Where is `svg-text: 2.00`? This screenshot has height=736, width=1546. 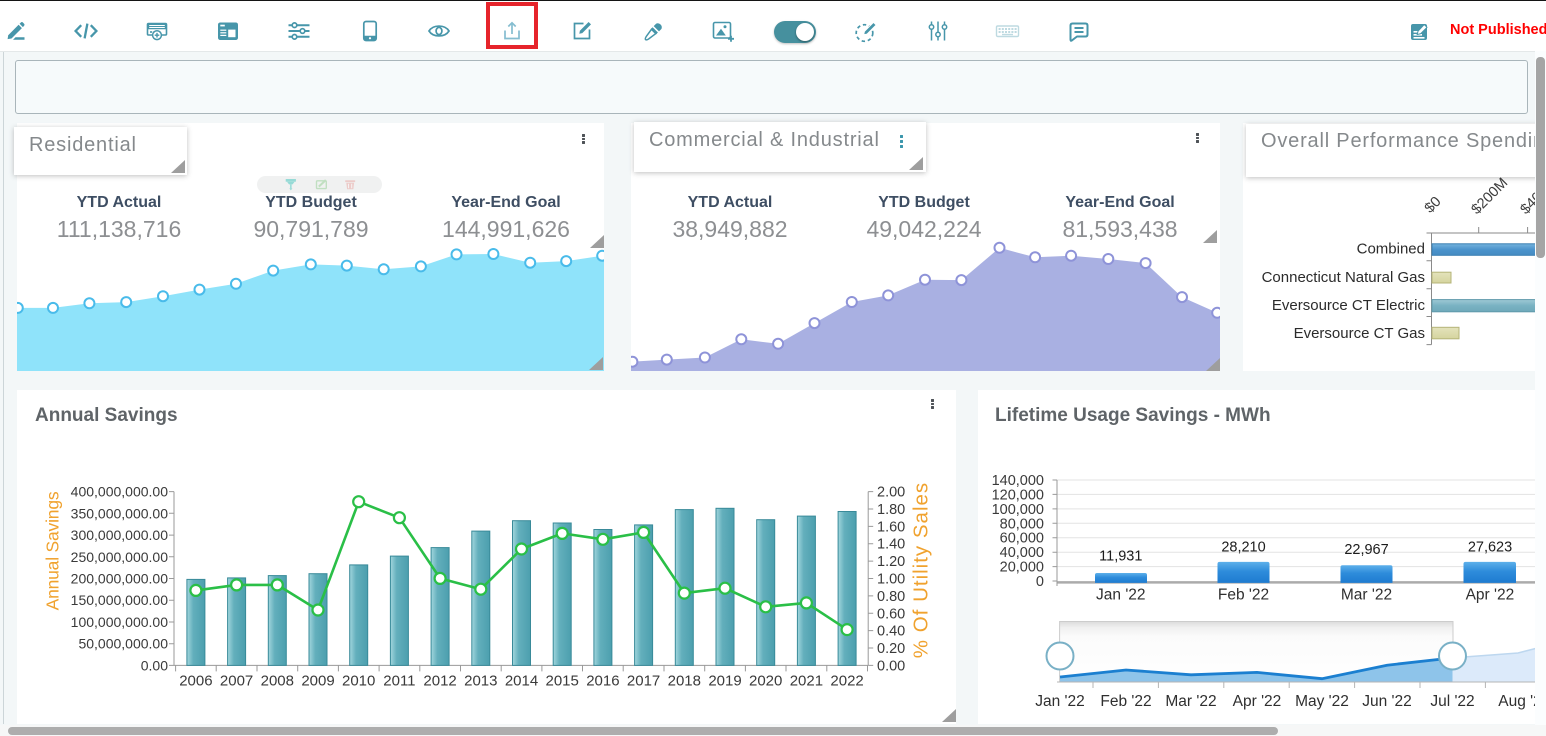
svg-text: 2.00 is located at coordinates (891, 493).